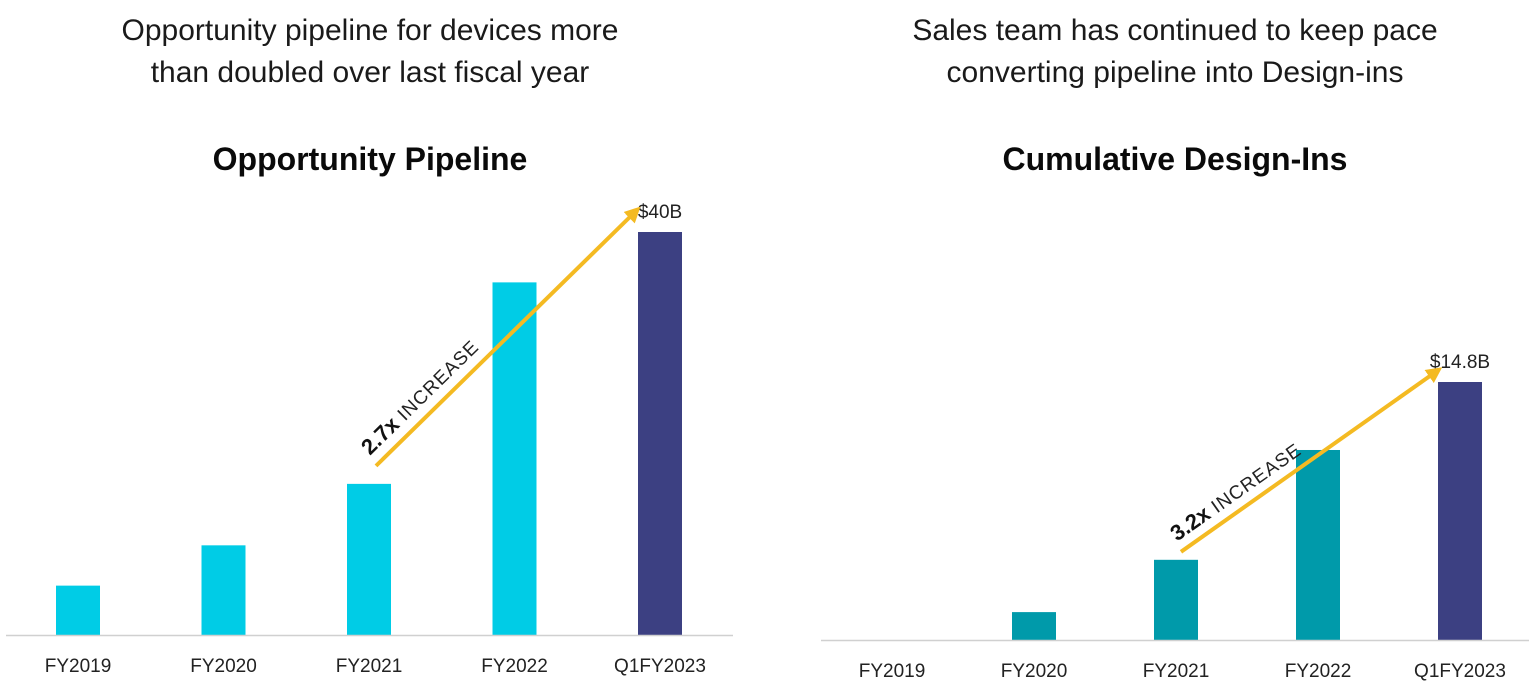 The image size is (1535, 693). Describe the element at coordinates (1460, 362) in the screenshot. I see `right-value-label: $14.8B` at that location.